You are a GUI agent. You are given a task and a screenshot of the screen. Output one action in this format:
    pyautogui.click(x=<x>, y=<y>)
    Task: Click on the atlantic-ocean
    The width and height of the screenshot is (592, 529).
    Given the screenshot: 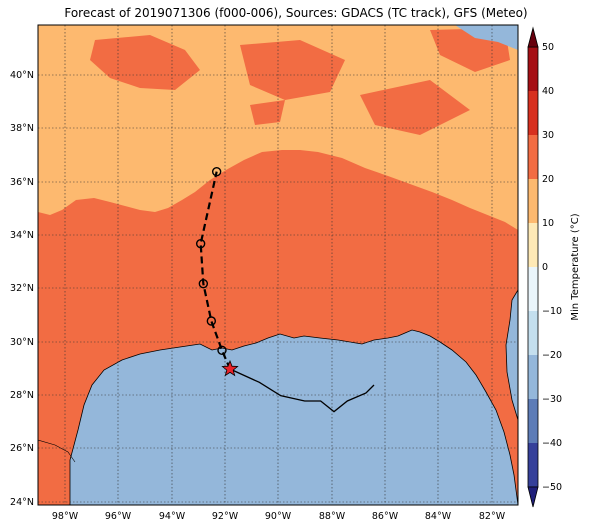 What is the action you would take?
    pyautogui.click(x=511, y=355)
    